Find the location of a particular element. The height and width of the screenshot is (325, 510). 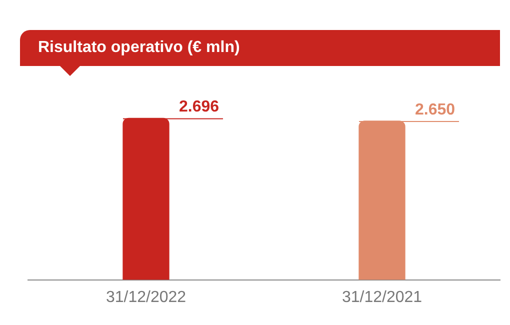

x-tick-label: 31/12/2021 is located at coordinates (382, 297).